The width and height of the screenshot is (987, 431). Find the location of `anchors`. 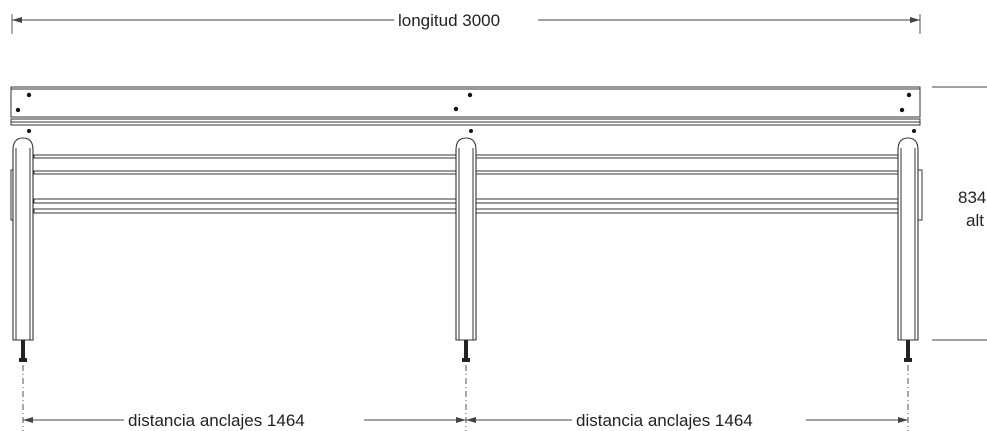

anchors is located at coordinates (465, 351).